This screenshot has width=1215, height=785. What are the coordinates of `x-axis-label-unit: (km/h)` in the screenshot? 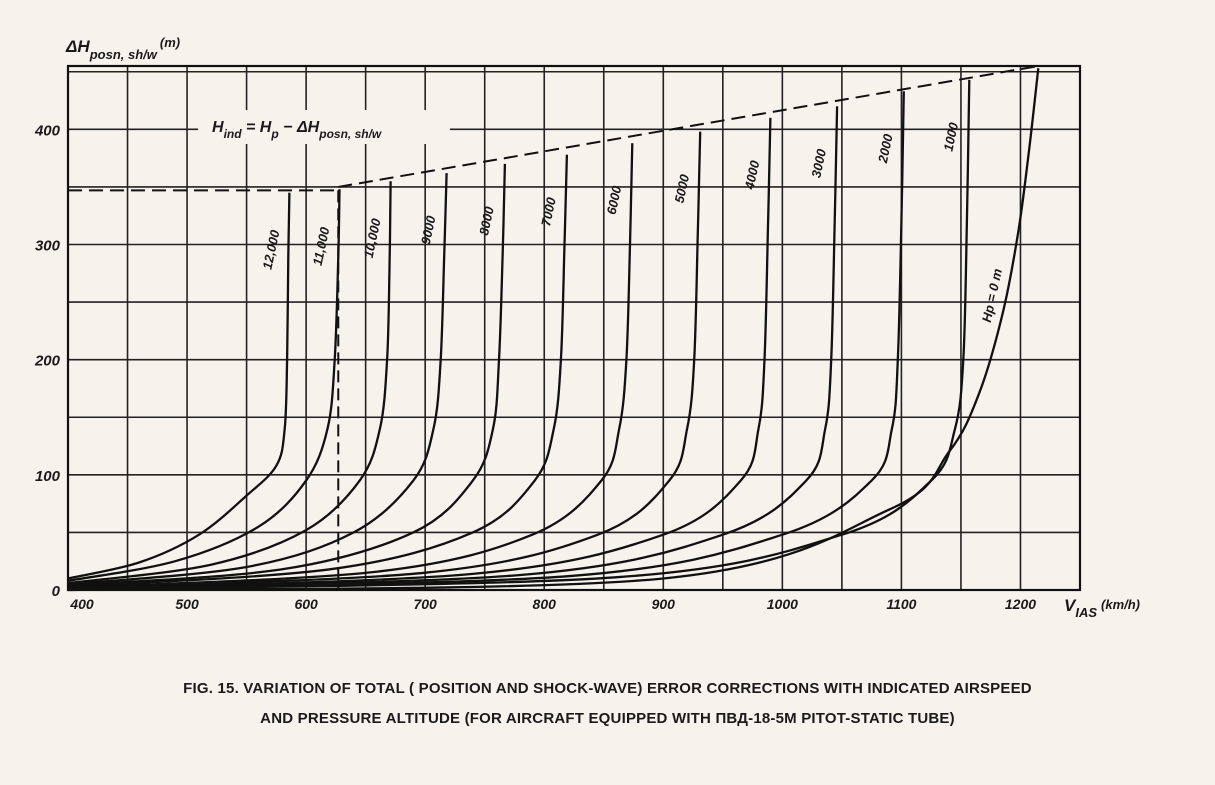 It's located at (1120, 604).